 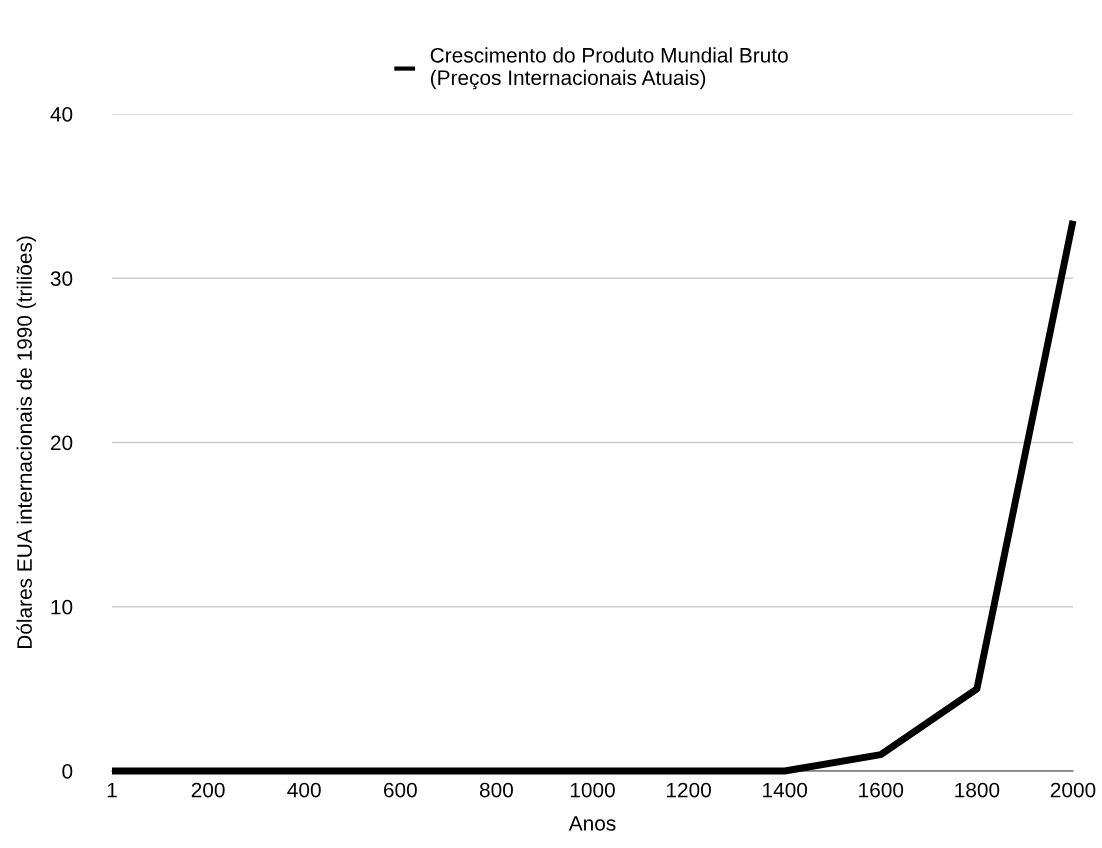 I want to click on x-tick-label: 1800, so click(x=977, y=790).